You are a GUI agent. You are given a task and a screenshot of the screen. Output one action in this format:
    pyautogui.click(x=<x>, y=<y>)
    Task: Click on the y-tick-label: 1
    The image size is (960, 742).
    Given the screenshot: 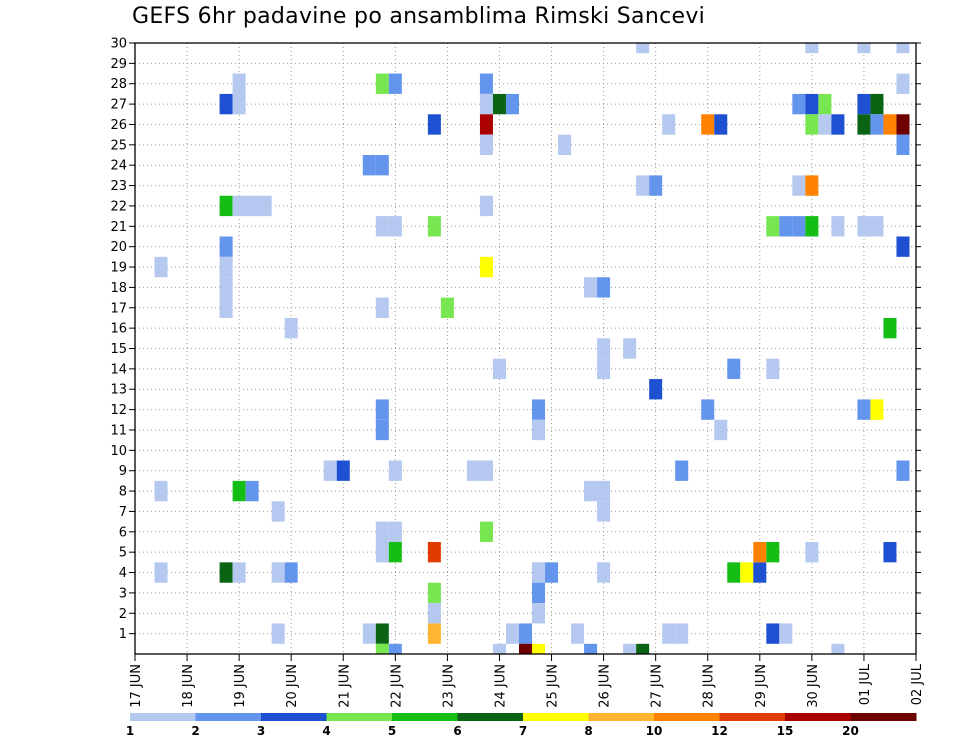 What is the action you would take?
    pyautogui.click(x=123, y=634)
    